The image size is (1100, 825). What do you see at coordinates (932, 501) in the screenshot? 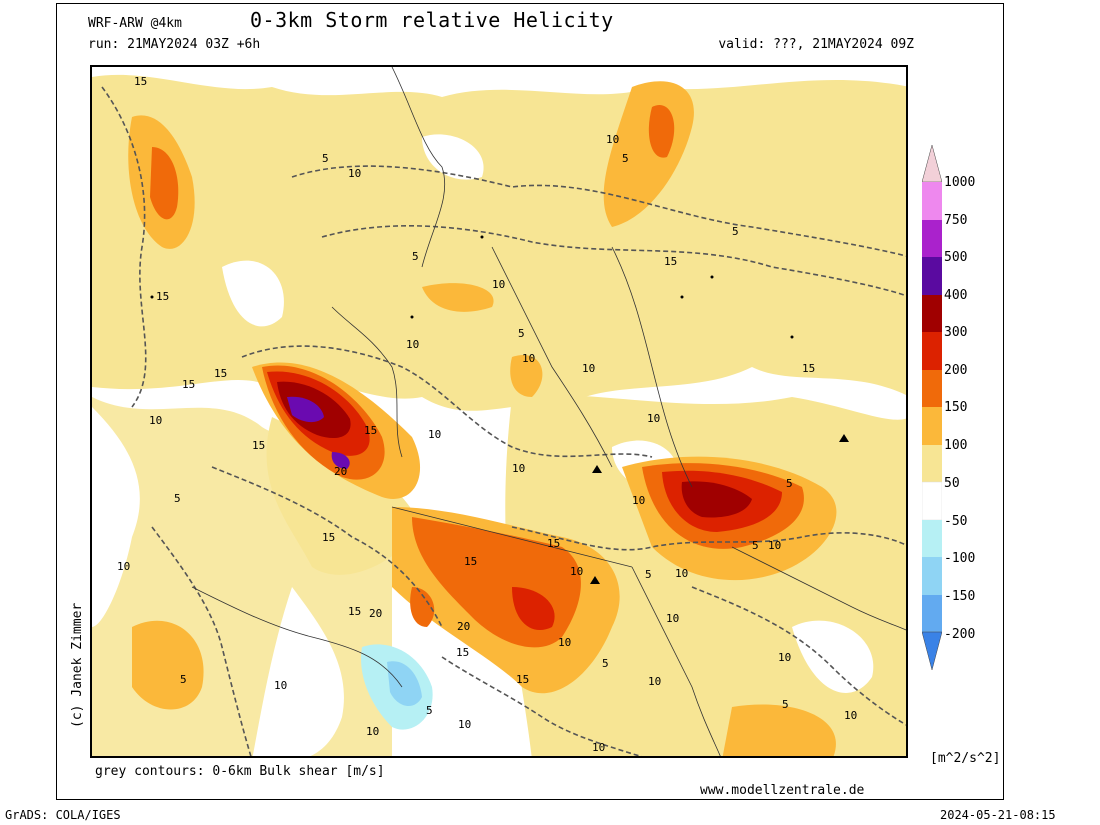
I see `colorbar-swatch-neutral` at bounding box center [932, 501].